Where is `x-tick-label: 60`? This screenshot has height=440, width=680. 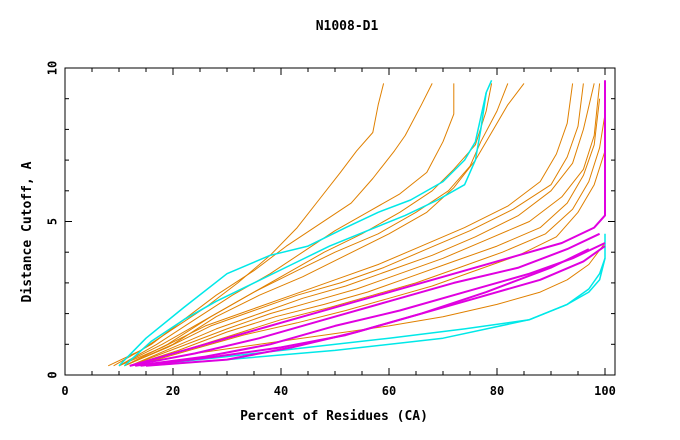 x-tick-label: 60 is located at coordinates (389, 391).